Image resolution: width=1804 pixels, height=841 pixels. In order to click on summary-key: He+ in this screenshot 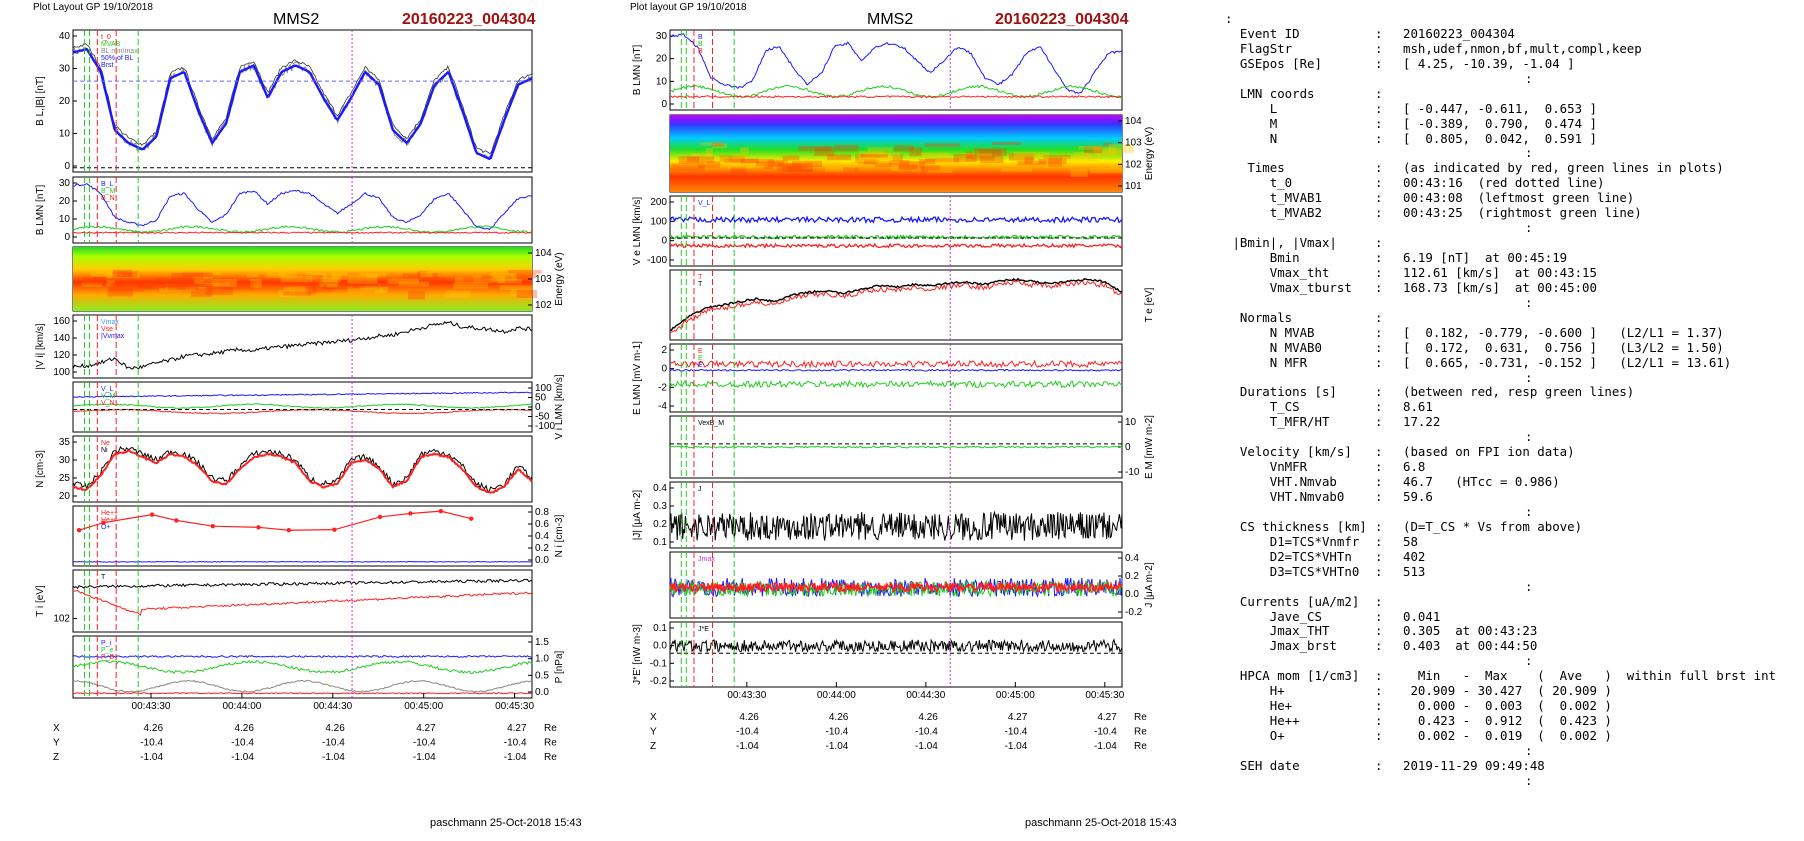, I will do `click(1259, 706)`.